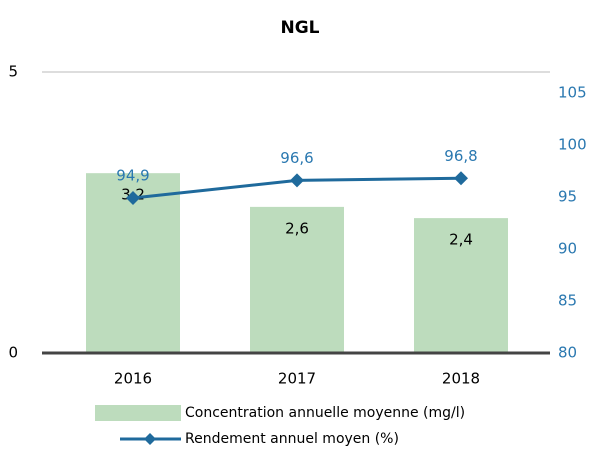 The width and height of the screenshot is (610, 466). I want to click on y2-tick-label: 90, so click(567, 249).